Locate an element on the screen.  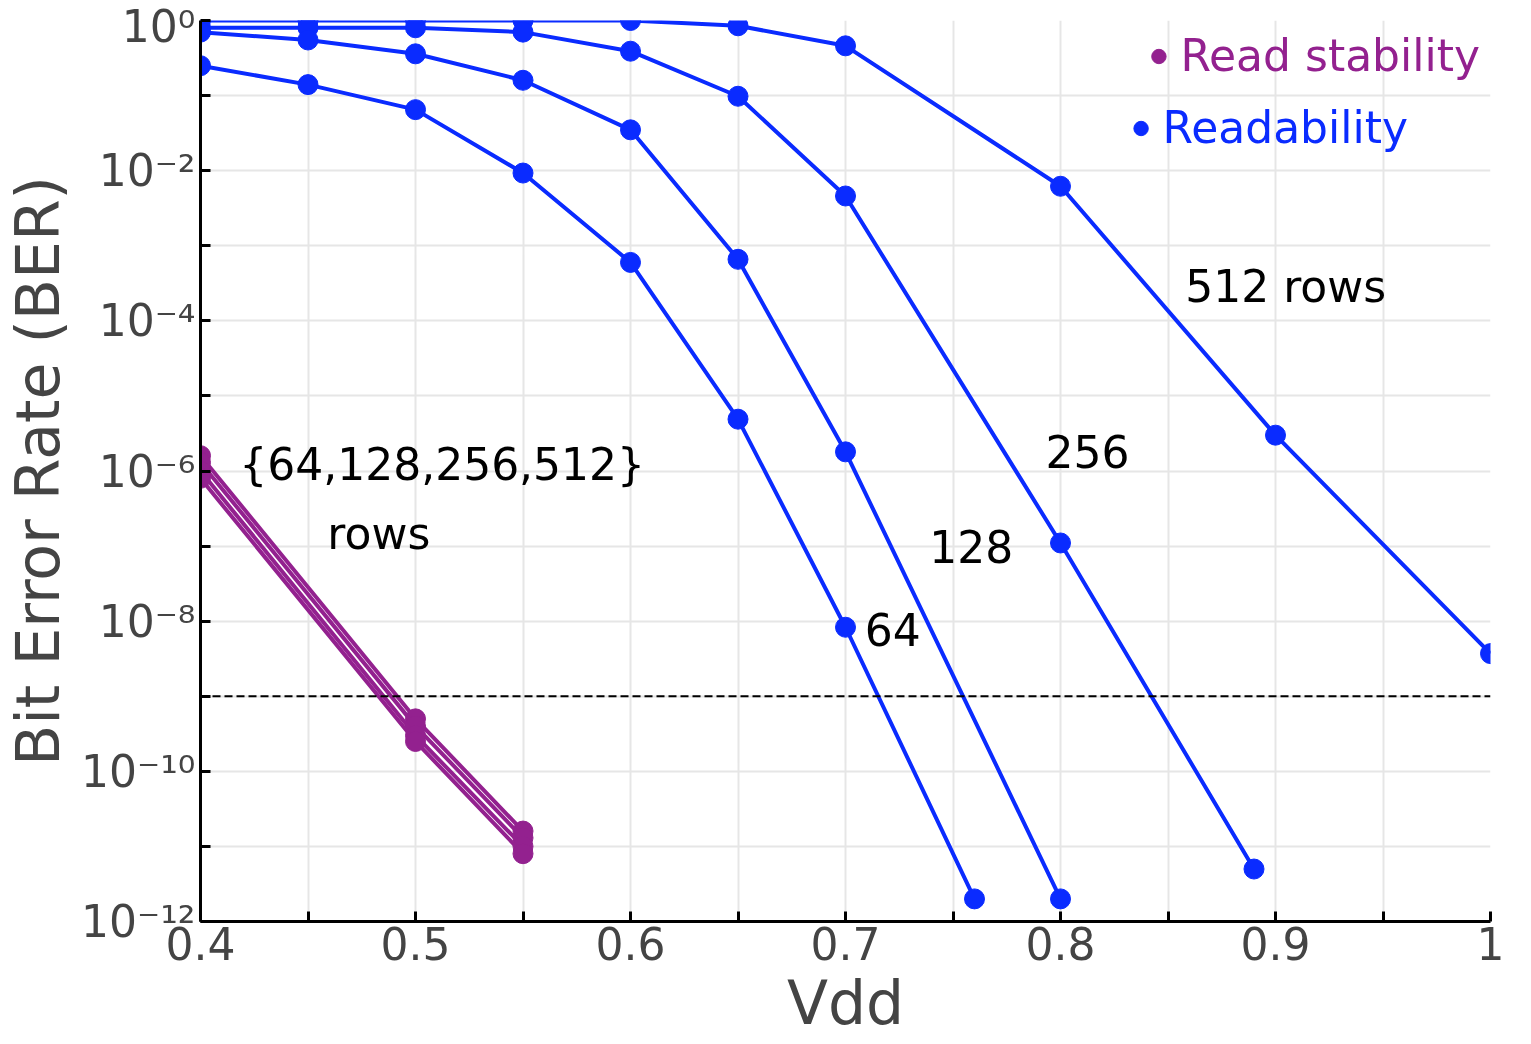
x-tick-label: 1 is located at coordinates (1490, 944).